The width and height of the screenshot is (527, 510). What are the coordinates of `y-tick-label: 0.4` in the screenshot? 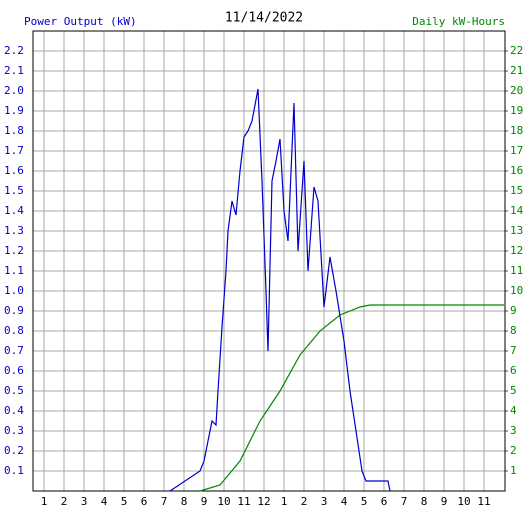 It's located at (14, 410).